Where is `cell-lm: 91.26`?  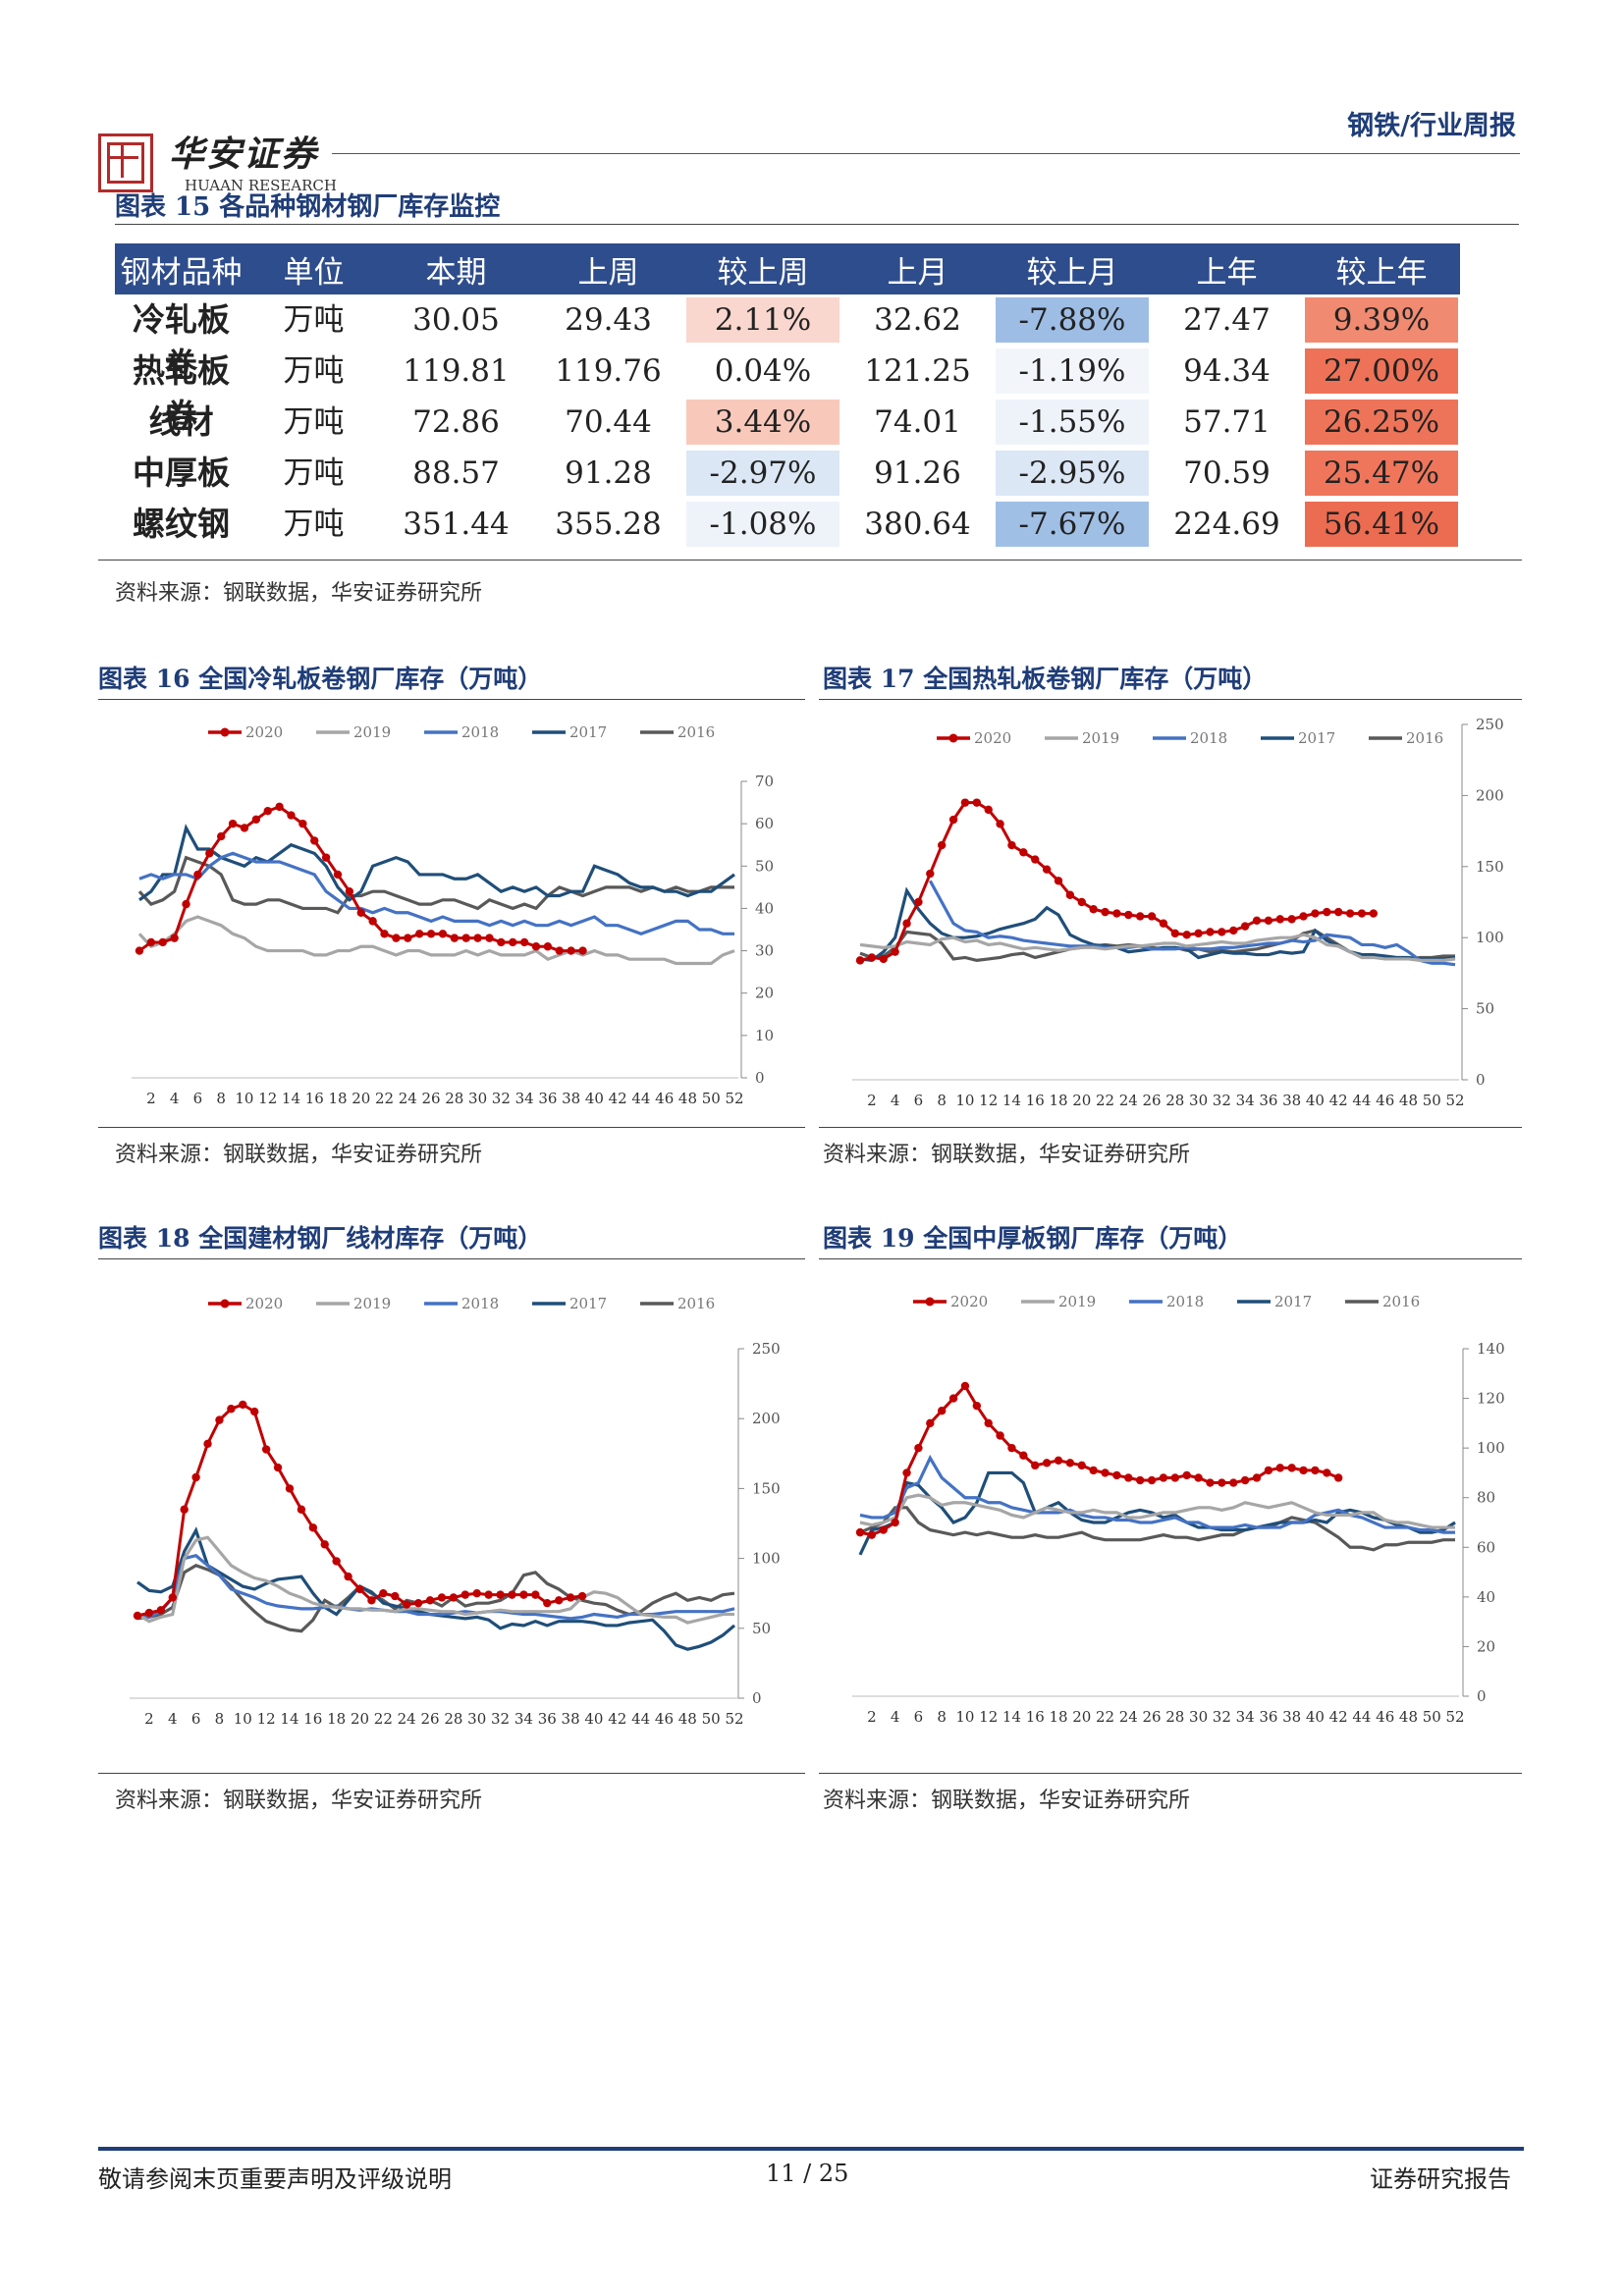
cell-lm: 91.26 is located at coordinates (917, 473).